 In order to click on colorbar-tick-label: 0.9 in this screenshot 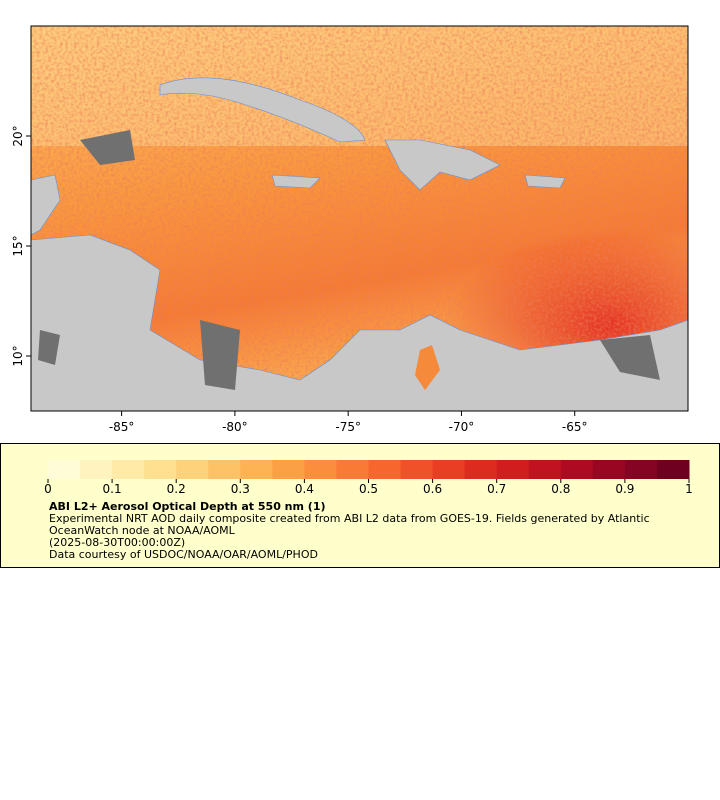, I will do `click(624, 488)`.